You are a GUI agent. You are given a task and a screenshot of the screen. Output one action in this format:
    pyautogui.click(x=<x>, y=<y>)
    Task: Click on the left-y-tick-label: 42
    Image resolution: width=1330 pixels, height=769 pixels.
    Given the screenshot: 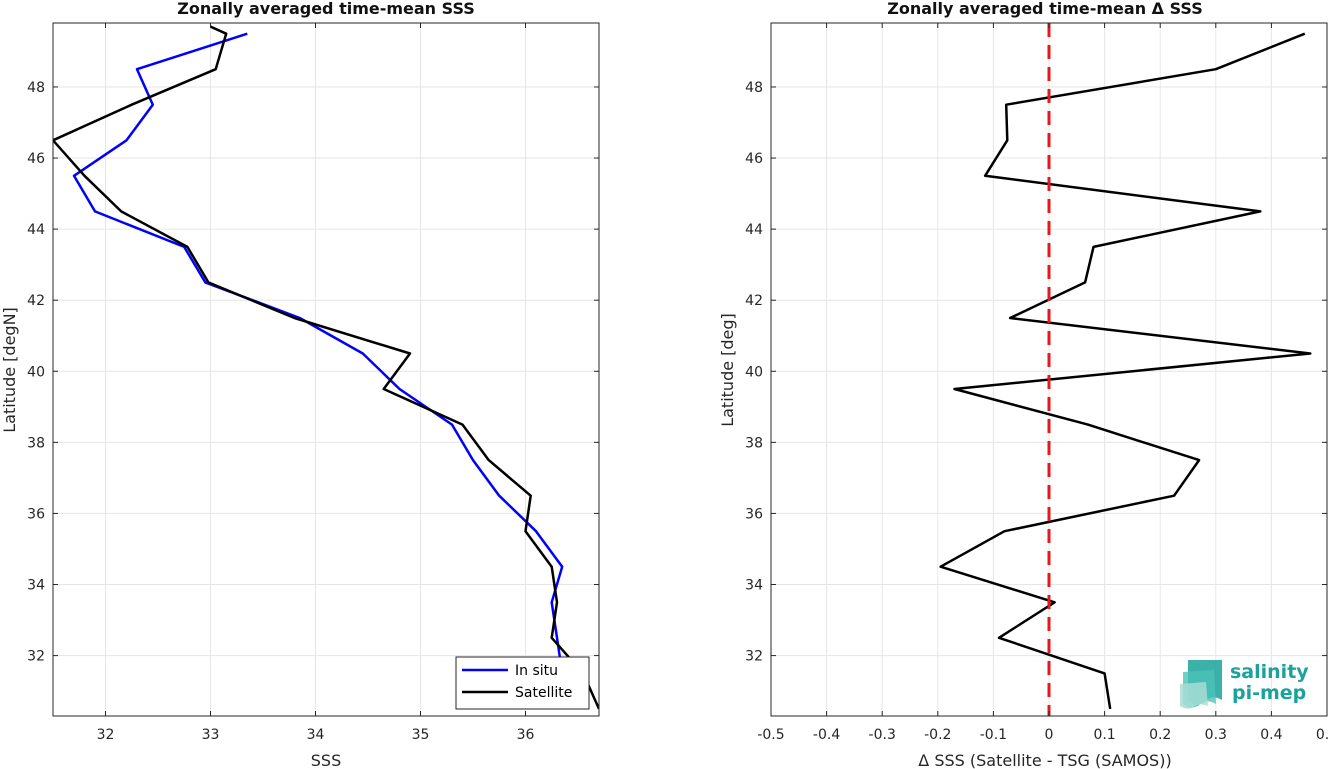 What is the action you would take?
    pyautogui.click(x=36, y=301)
    